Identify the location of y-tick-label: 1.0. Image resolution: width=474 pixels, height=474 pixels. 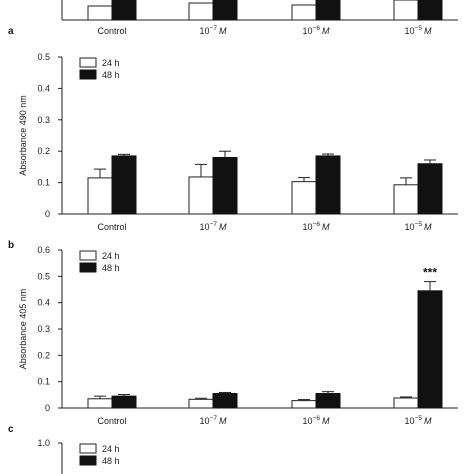
(43, 443).